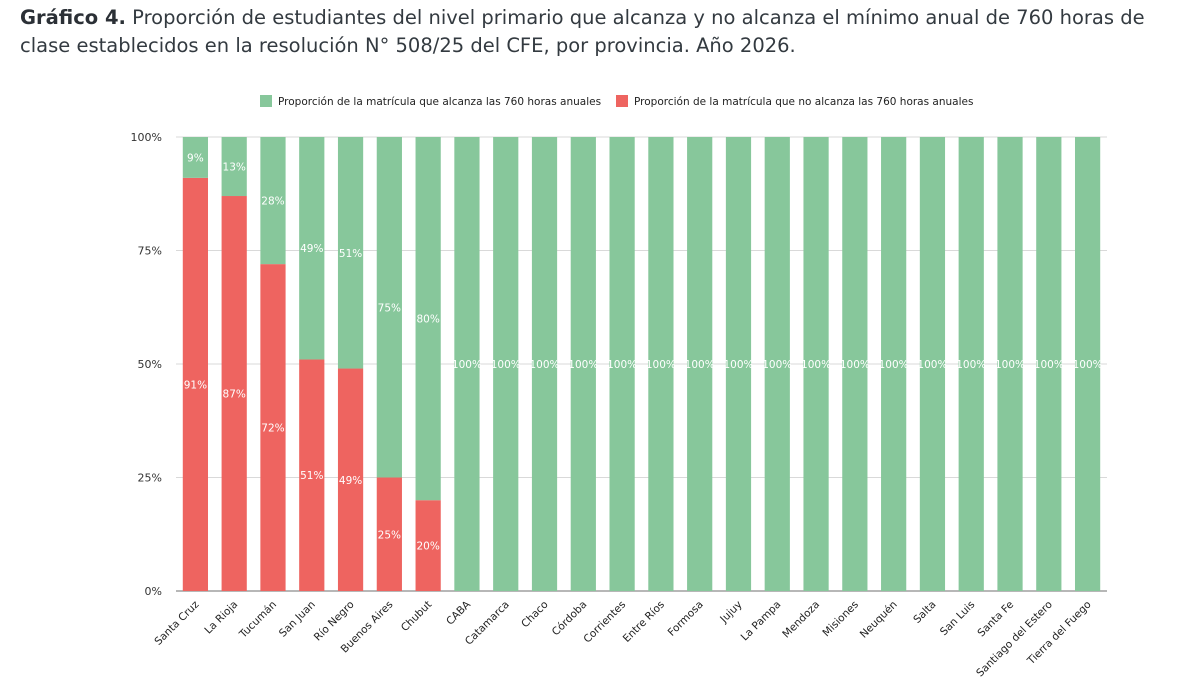 This screenshot has height=686, width=1200. I want to click on data-label-not-reaching: 25%, so click(389, 535).